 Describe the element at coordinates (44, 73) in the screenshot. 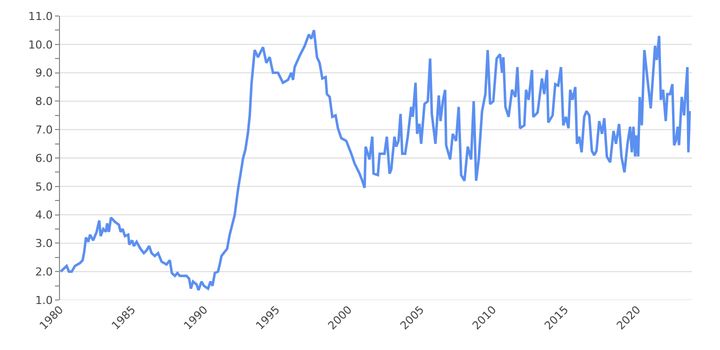

I see `y-tick-label: 9.0` at that location.